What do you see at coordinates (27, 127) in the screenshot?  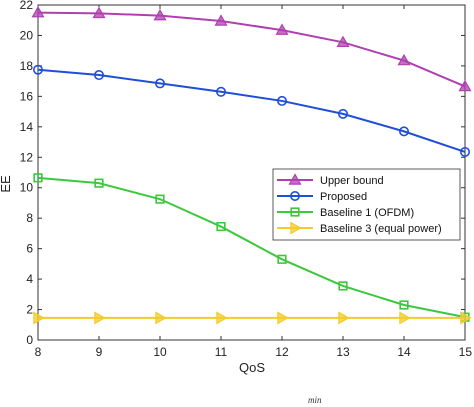 I see `y-tick-label: 14` at bounding box center [27, 127].